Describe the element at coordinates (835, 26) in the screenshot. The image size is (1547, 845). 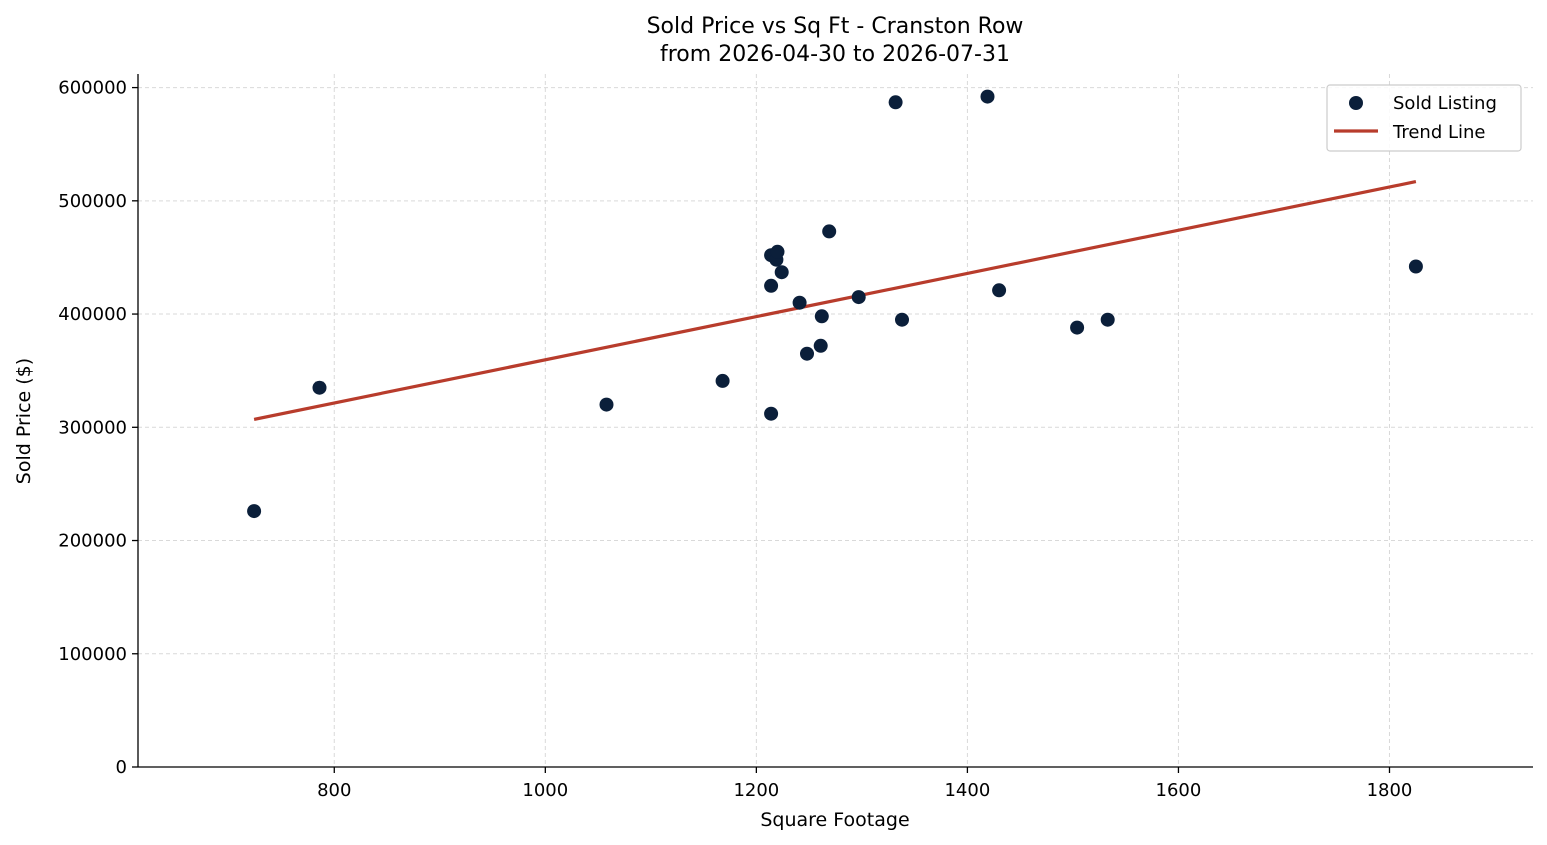
I see `chart-title-line-1: Sold Price vs Sq Ft - Cranston Row` at that location.